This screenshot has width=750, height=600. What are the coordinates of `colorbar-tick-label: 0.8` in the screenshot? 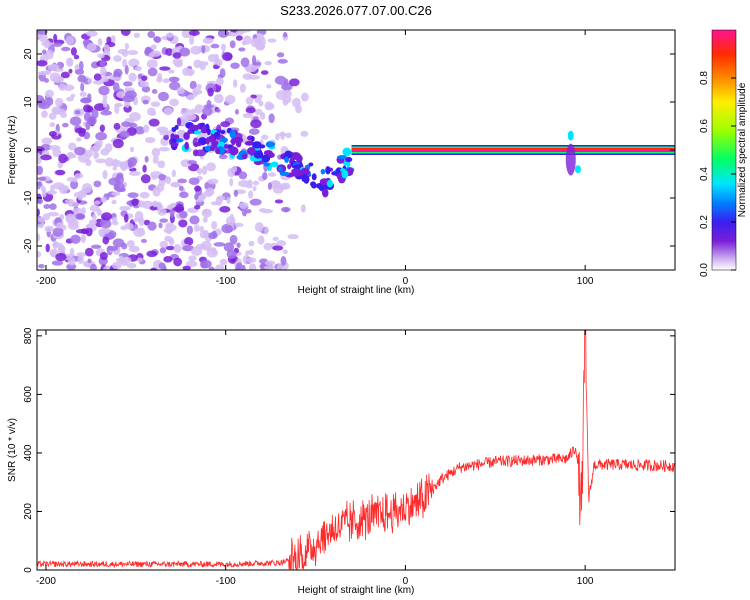 It's located at (704, 78).